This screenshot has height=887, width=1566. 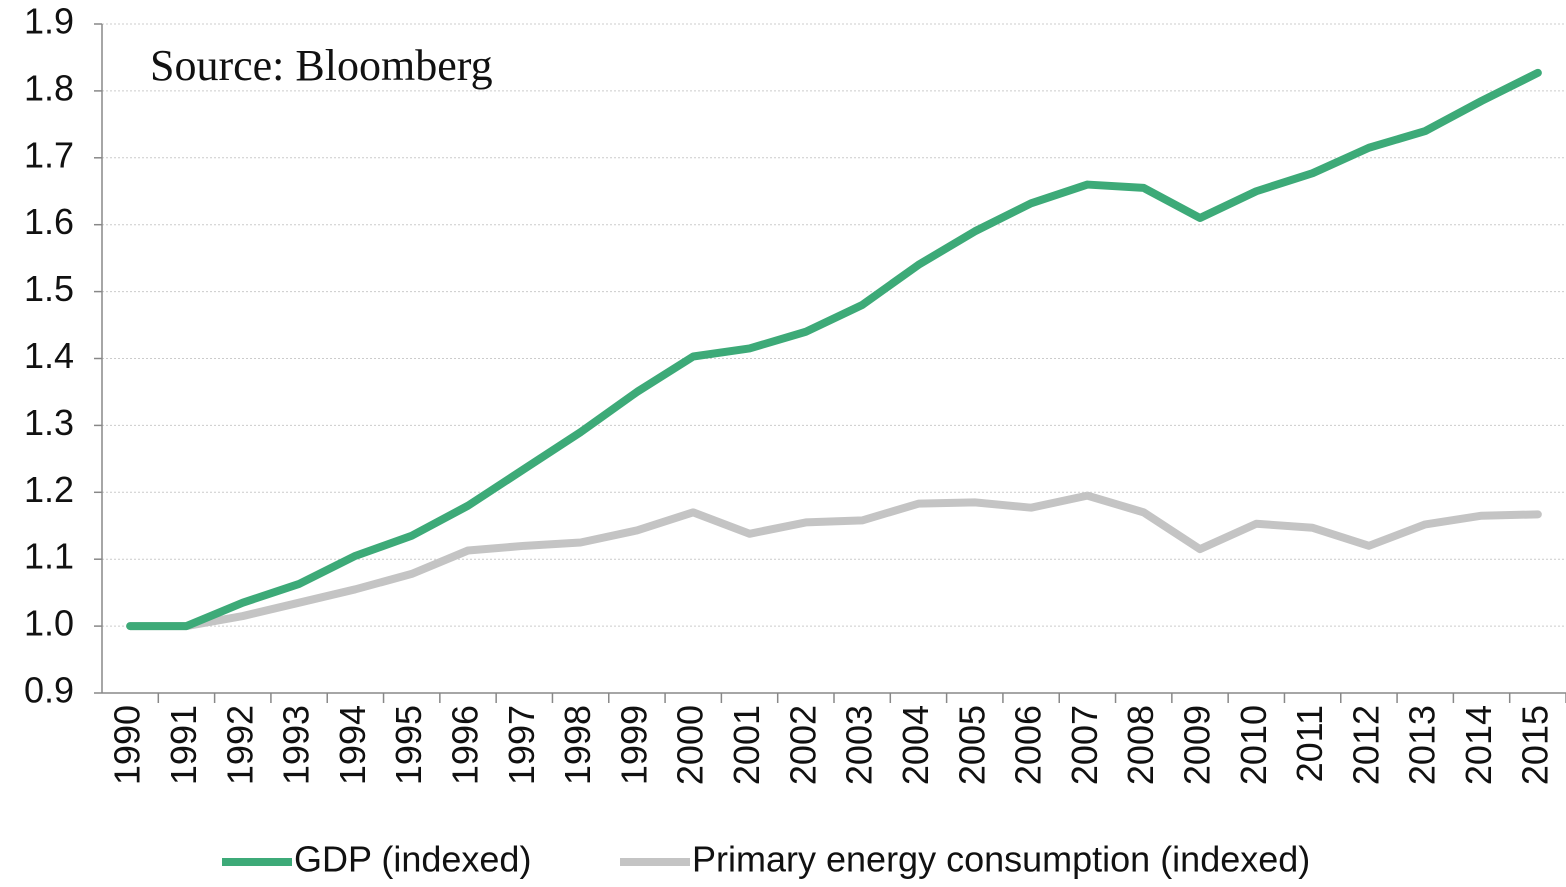 I want to click on x-tick-label: 1995, so click(x=408, y=745).